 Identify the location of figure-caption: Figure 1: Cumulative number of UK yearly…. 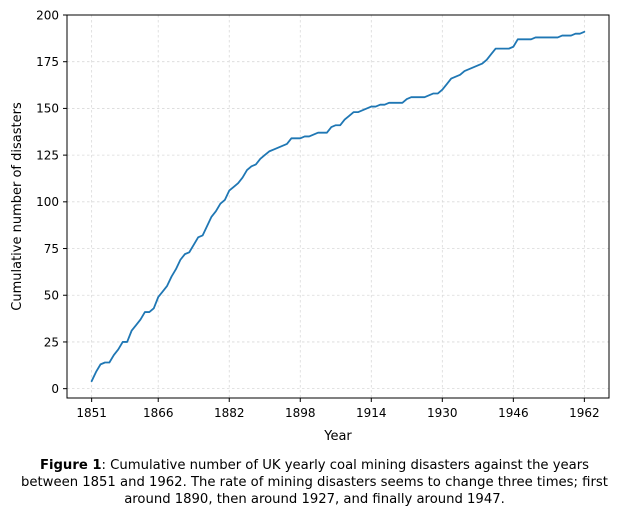
(314, 482).